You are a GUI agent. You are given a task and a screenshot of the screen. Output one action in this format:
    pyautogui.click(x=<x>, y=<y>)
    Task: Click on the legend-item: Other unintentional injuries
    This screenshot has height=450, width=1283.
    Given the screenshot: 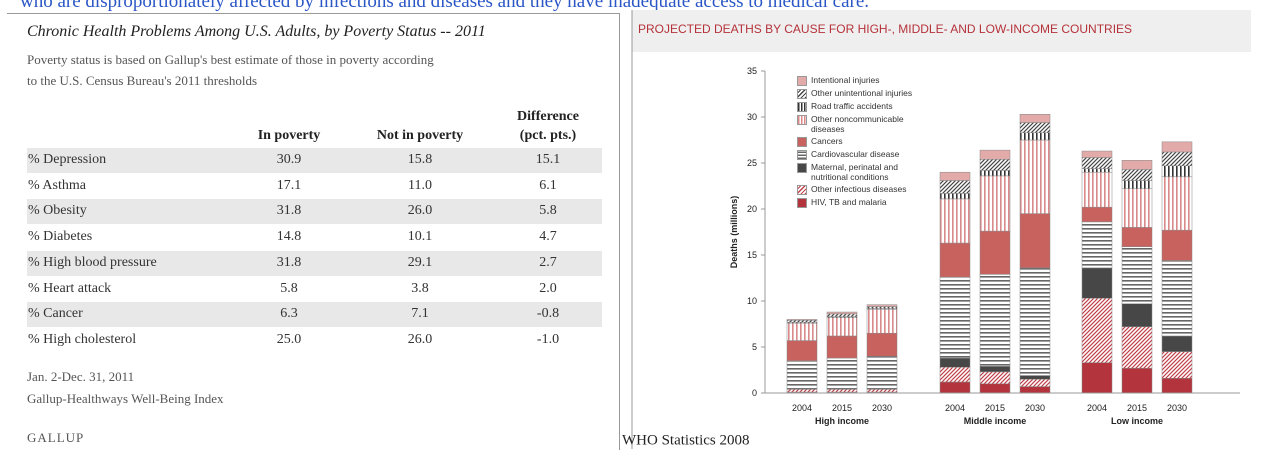 What is the action you would take?
    pyautogui.click(x=872, y=93)
    